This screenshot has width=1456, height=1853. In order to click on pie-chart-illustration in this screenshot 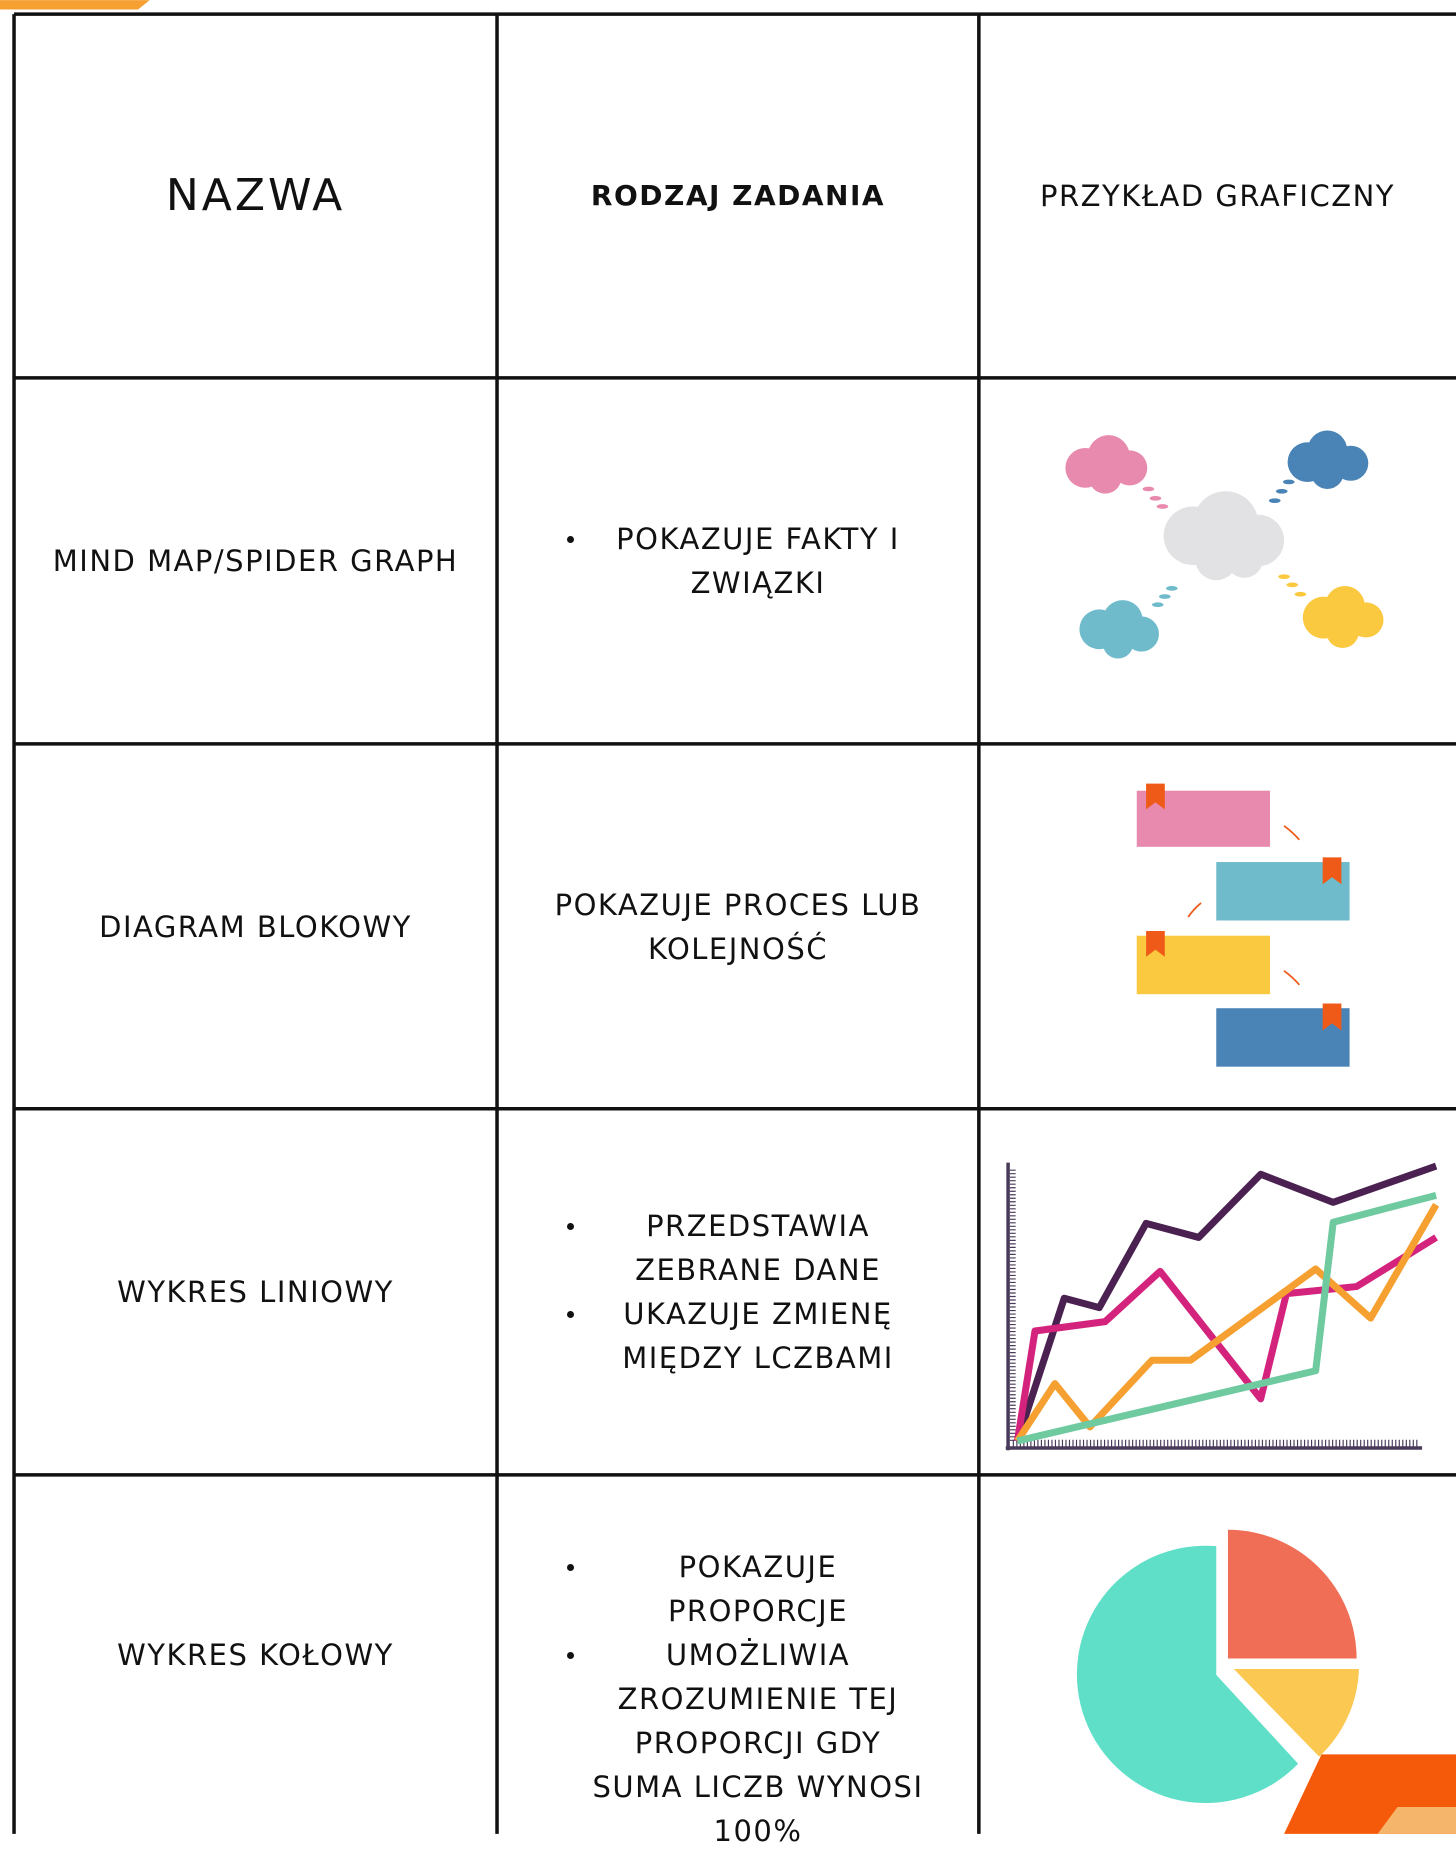, I will do `click(1217, 1666)`.